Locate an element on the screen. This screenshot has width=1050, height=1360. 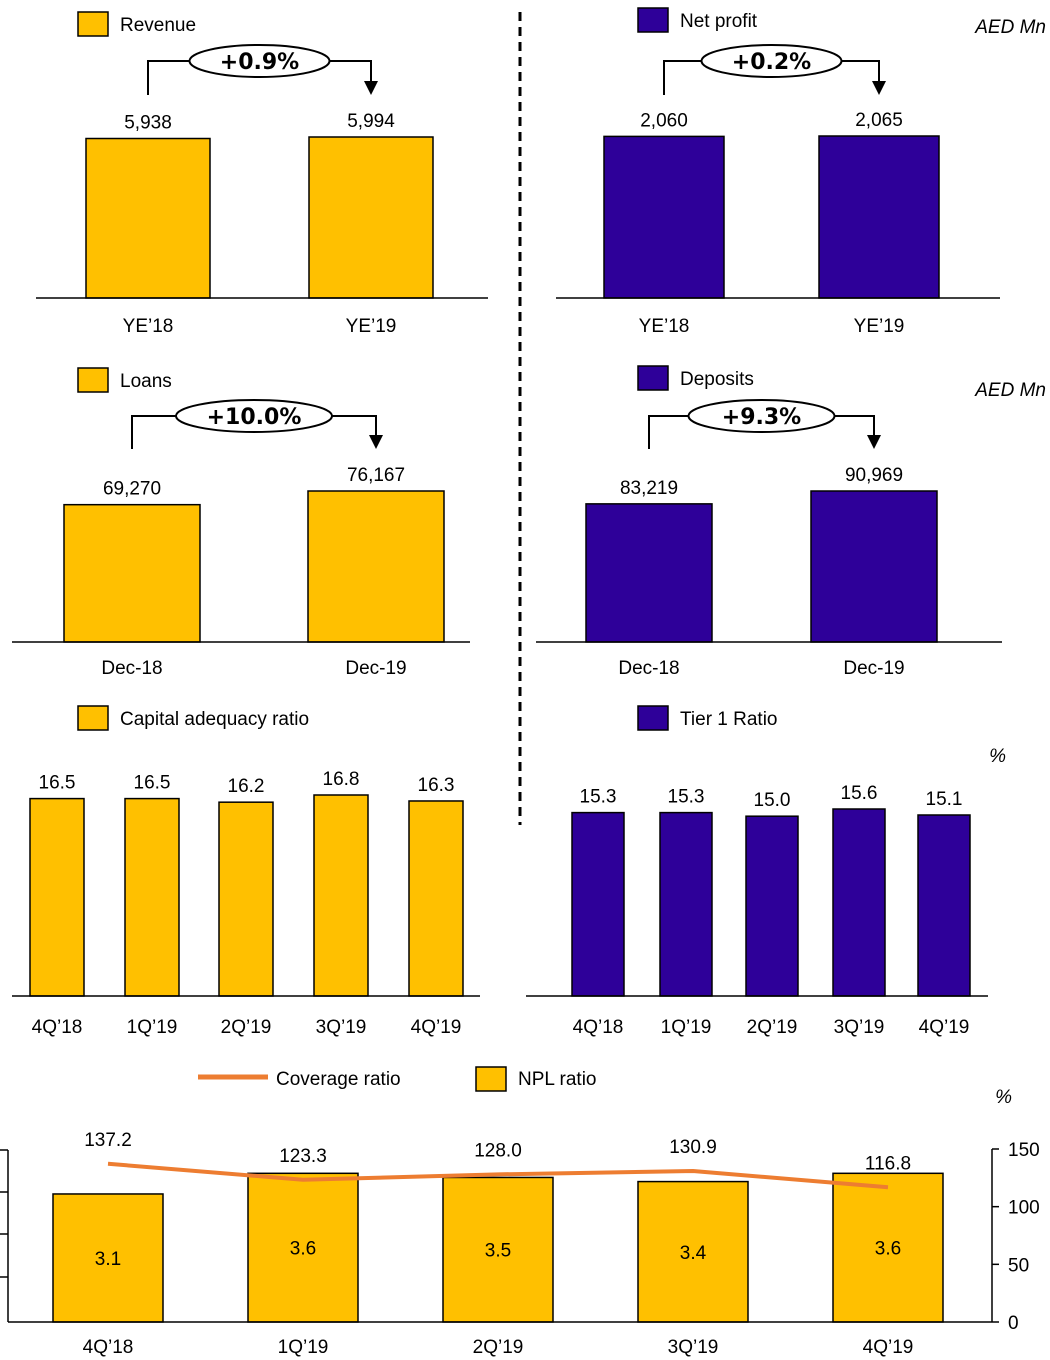
coverage-value-label: 123.3 is located at coordinates (303, 1156).